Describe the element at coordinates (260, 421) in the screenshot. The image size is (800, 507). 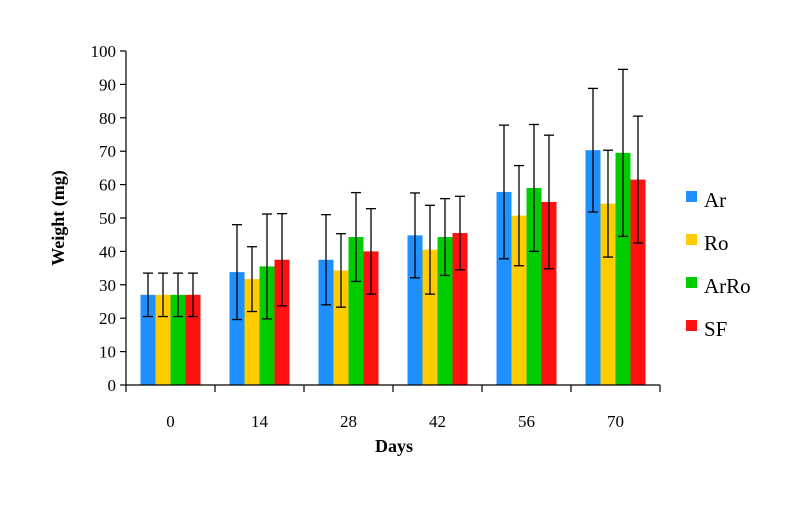
I see `x-tick-label: 14` at that location.